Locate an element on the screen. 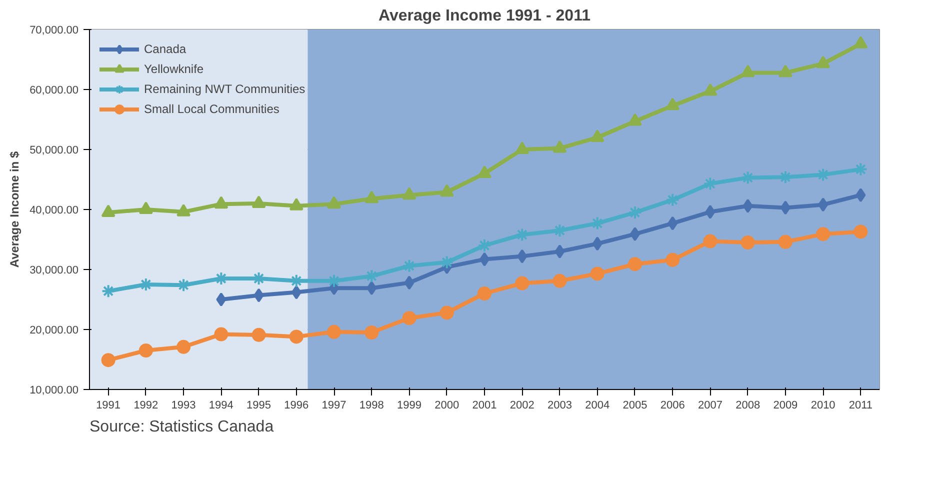 The height and width of the screenshot is (481, 947). x-tick-label: 1999 is located at coordinates (409, 406).